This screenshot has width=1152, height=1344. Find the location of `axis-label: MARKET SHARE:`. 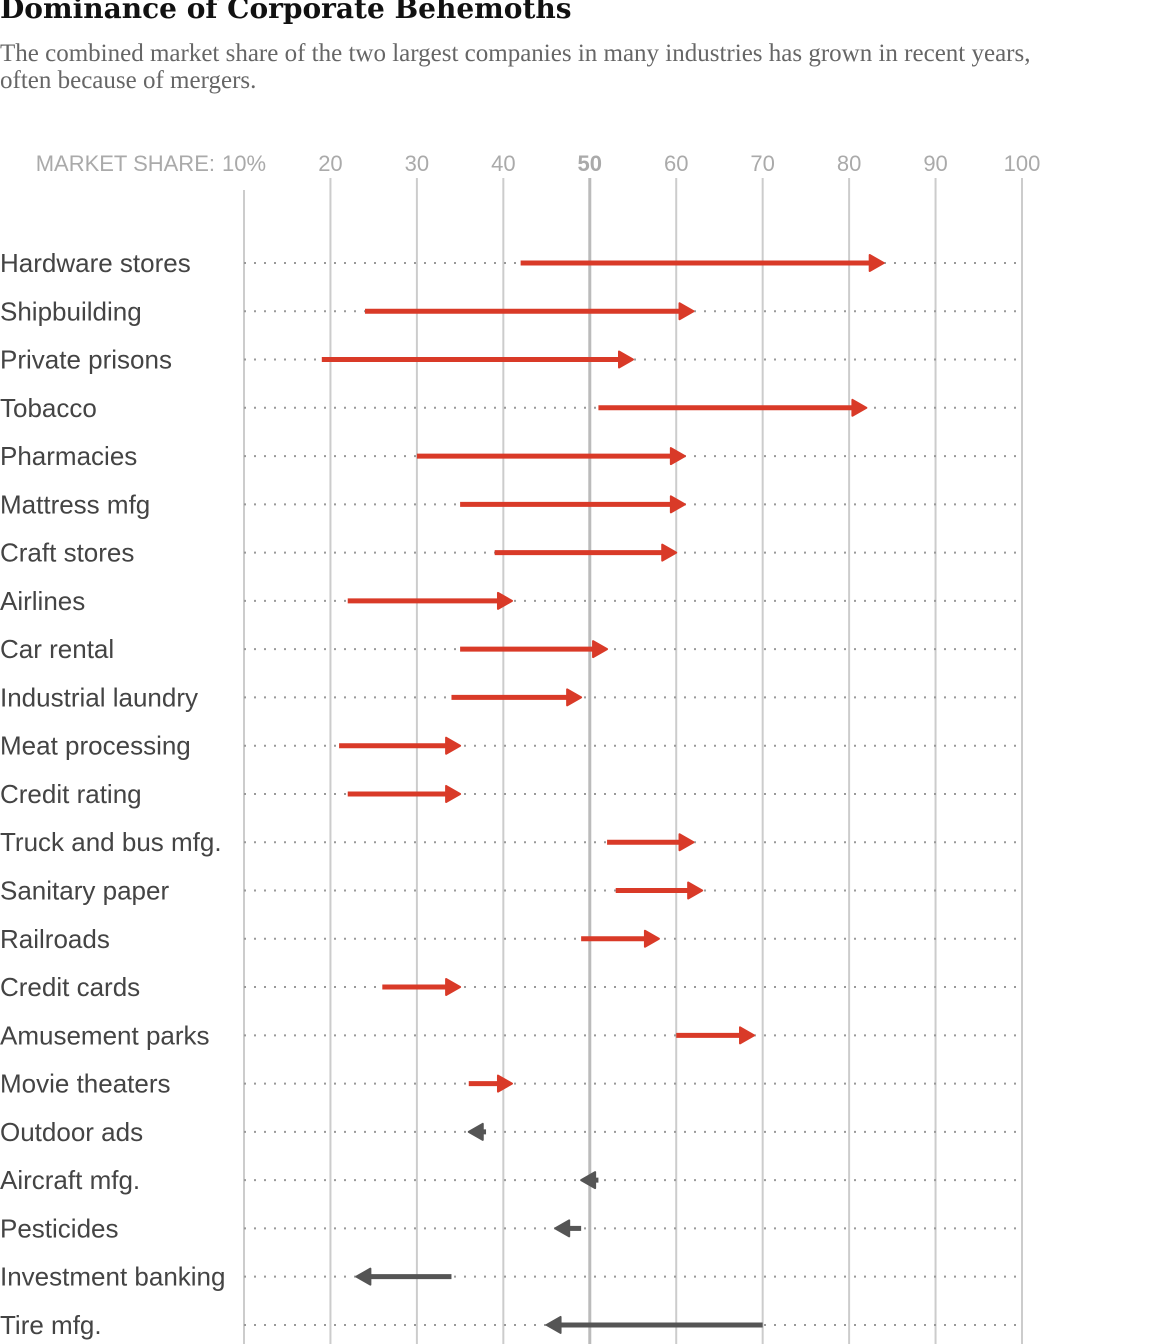

axis-label: MARKET SHARE: is located at coordinates (125, 163).